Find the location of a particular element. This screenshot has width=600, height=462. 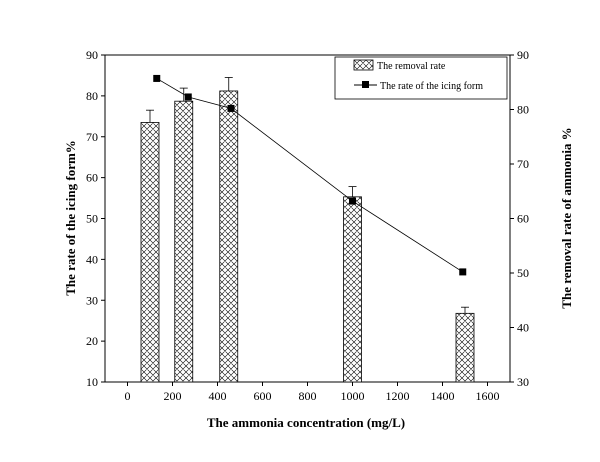

x-tick-label: 1600 is located at coordinates (488, 396).